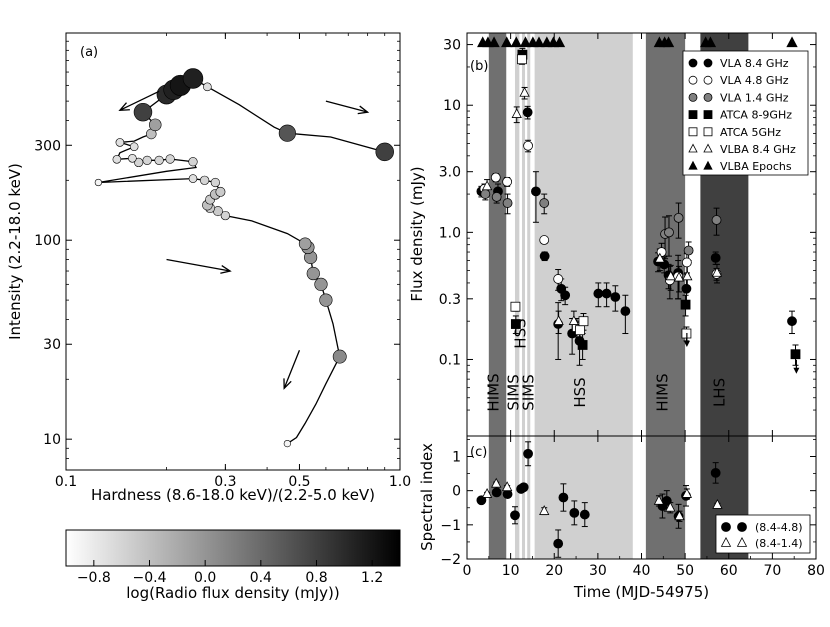 The image size is (830, 627). I want to click on state-label: HIMS, so click(493, 392).